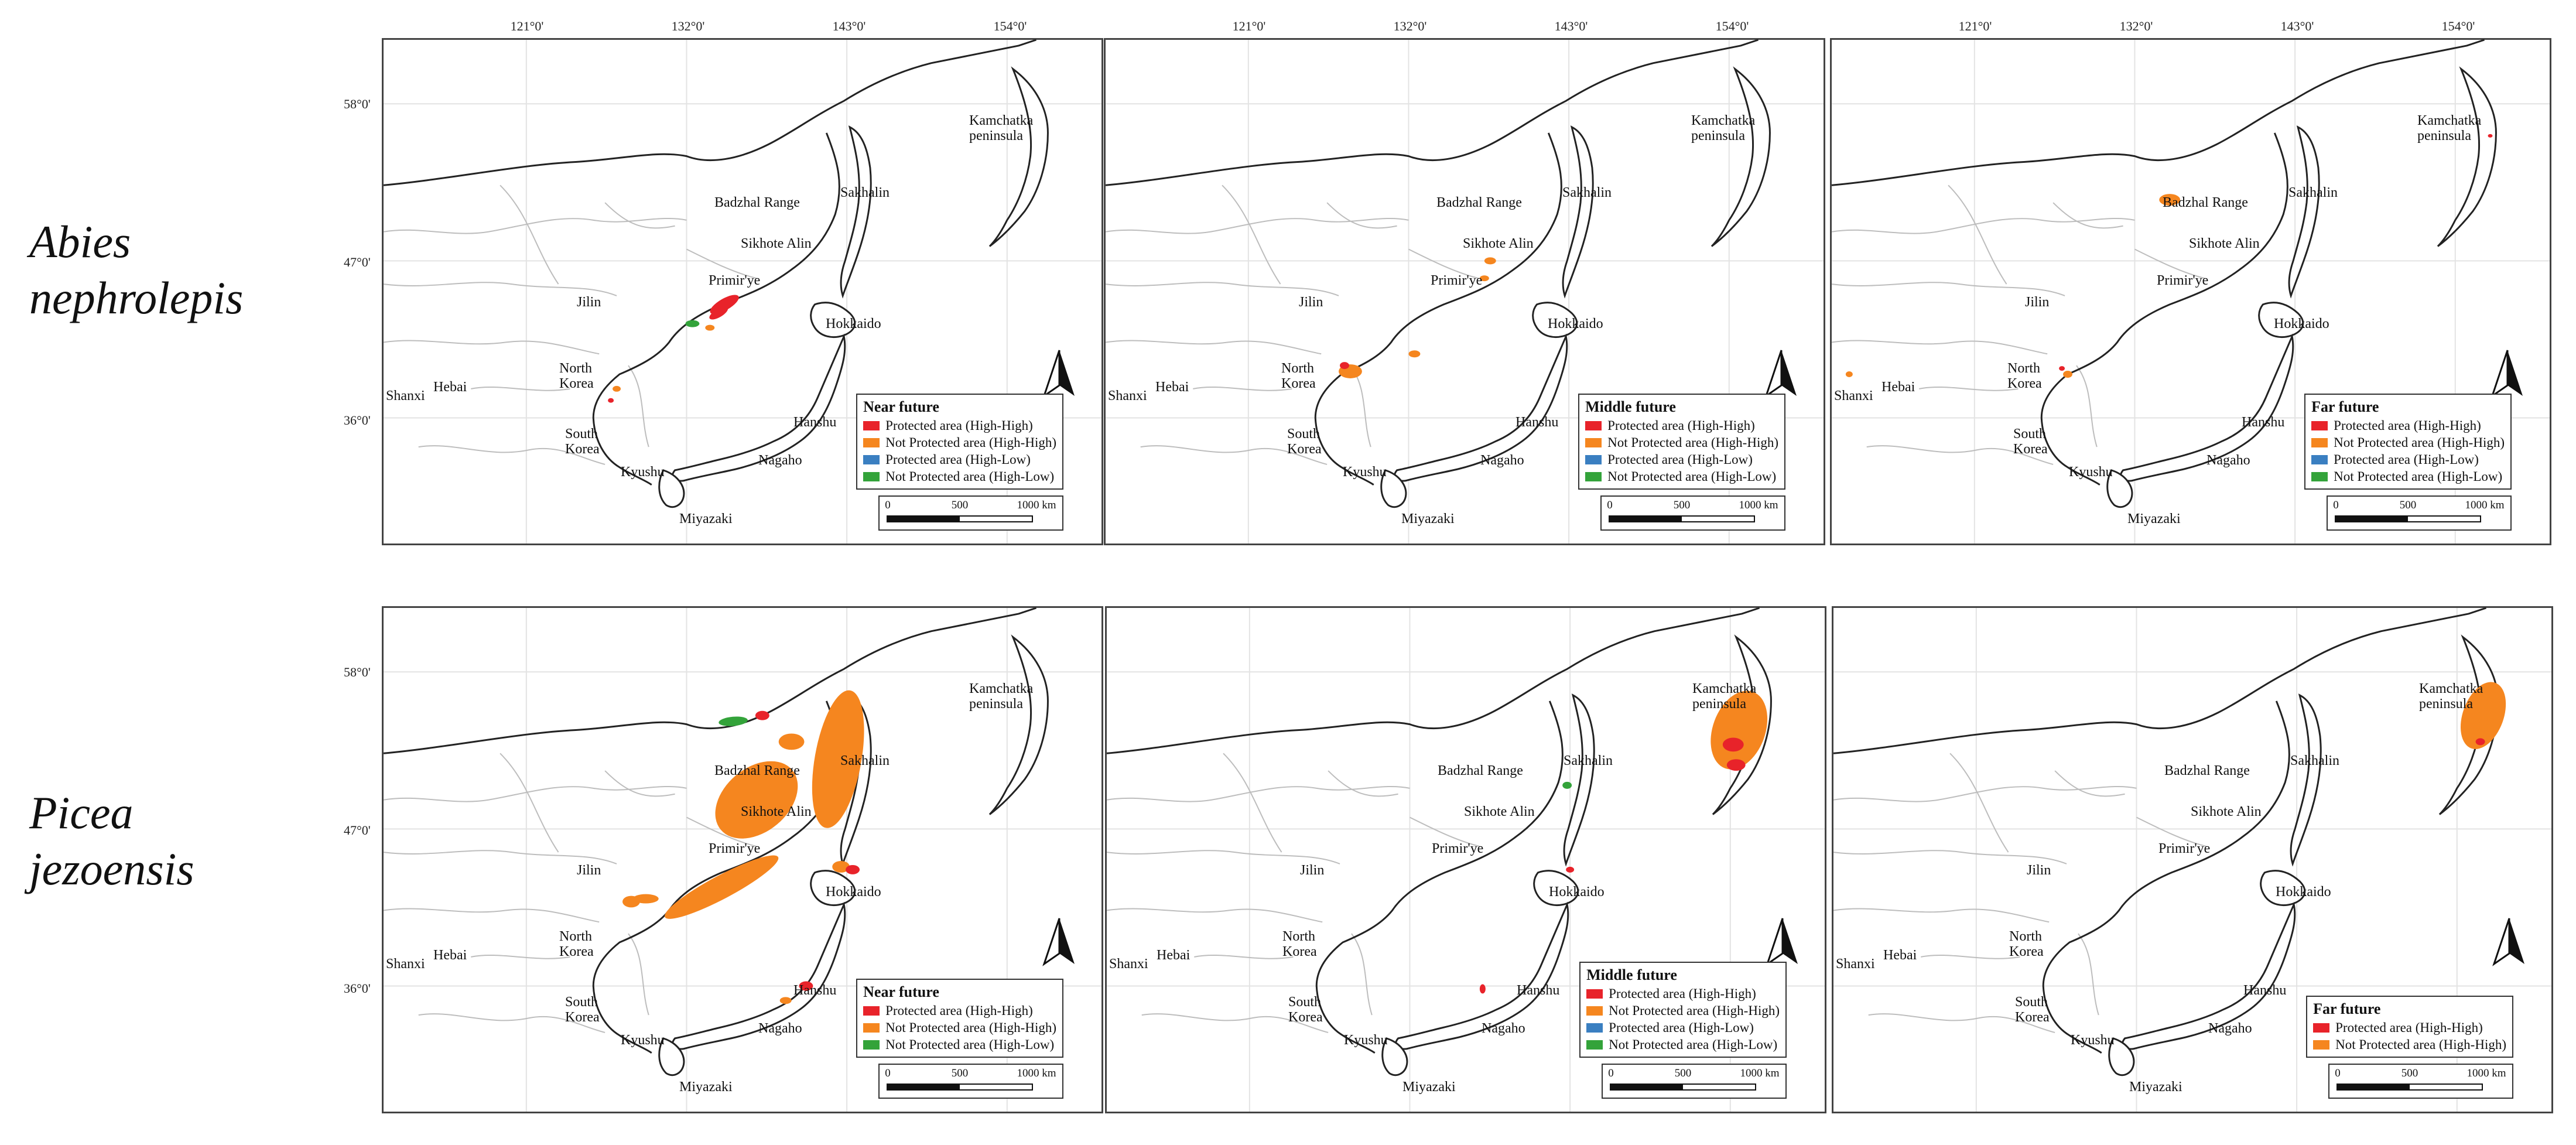  What do you see at coordinates (357, 672) in the screenshot?
I see `latitude-tick-label: 58°0'` at bounding box center [357, 672].